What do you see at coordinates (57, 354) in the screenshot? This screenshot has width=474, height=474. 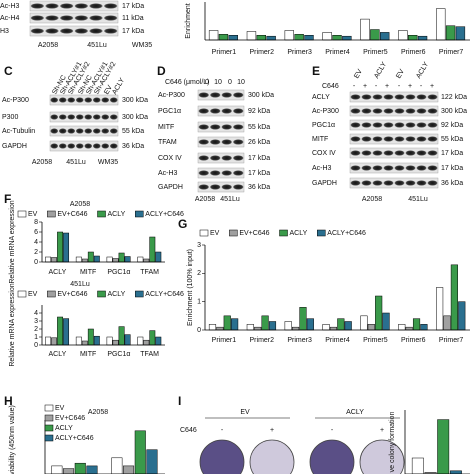 I see `x-tick-label: ACLY` at bounding box center [57, 354].